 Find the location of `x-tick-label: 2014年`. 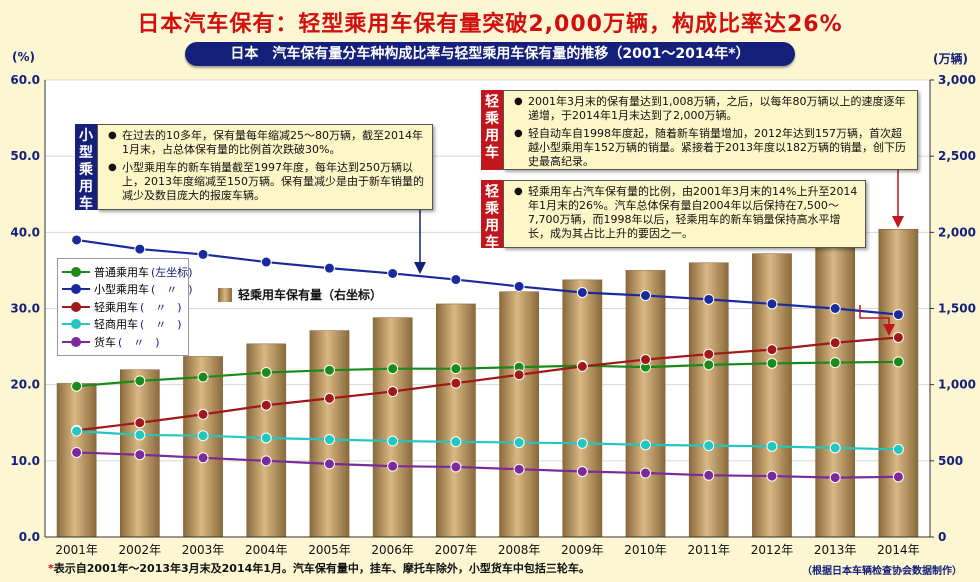

x-tick-label: 2014年 is located at coordinates (898, 550).